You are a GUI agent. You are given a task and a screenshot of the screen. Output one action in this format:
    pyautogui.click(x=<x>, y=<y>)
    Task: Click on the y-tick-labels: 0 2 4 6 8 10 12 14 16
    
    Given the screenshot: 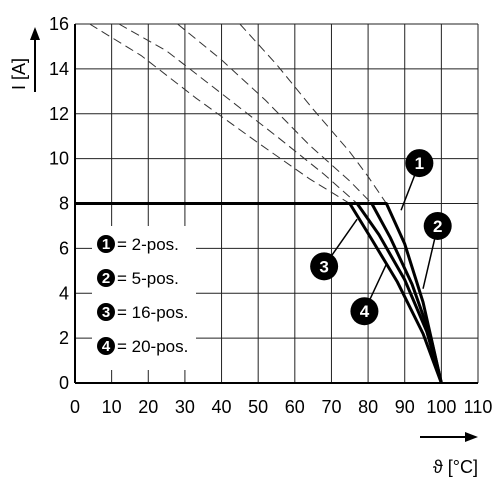 What is the action you would take?
    pyautogui.click(x=59, y=203)
    